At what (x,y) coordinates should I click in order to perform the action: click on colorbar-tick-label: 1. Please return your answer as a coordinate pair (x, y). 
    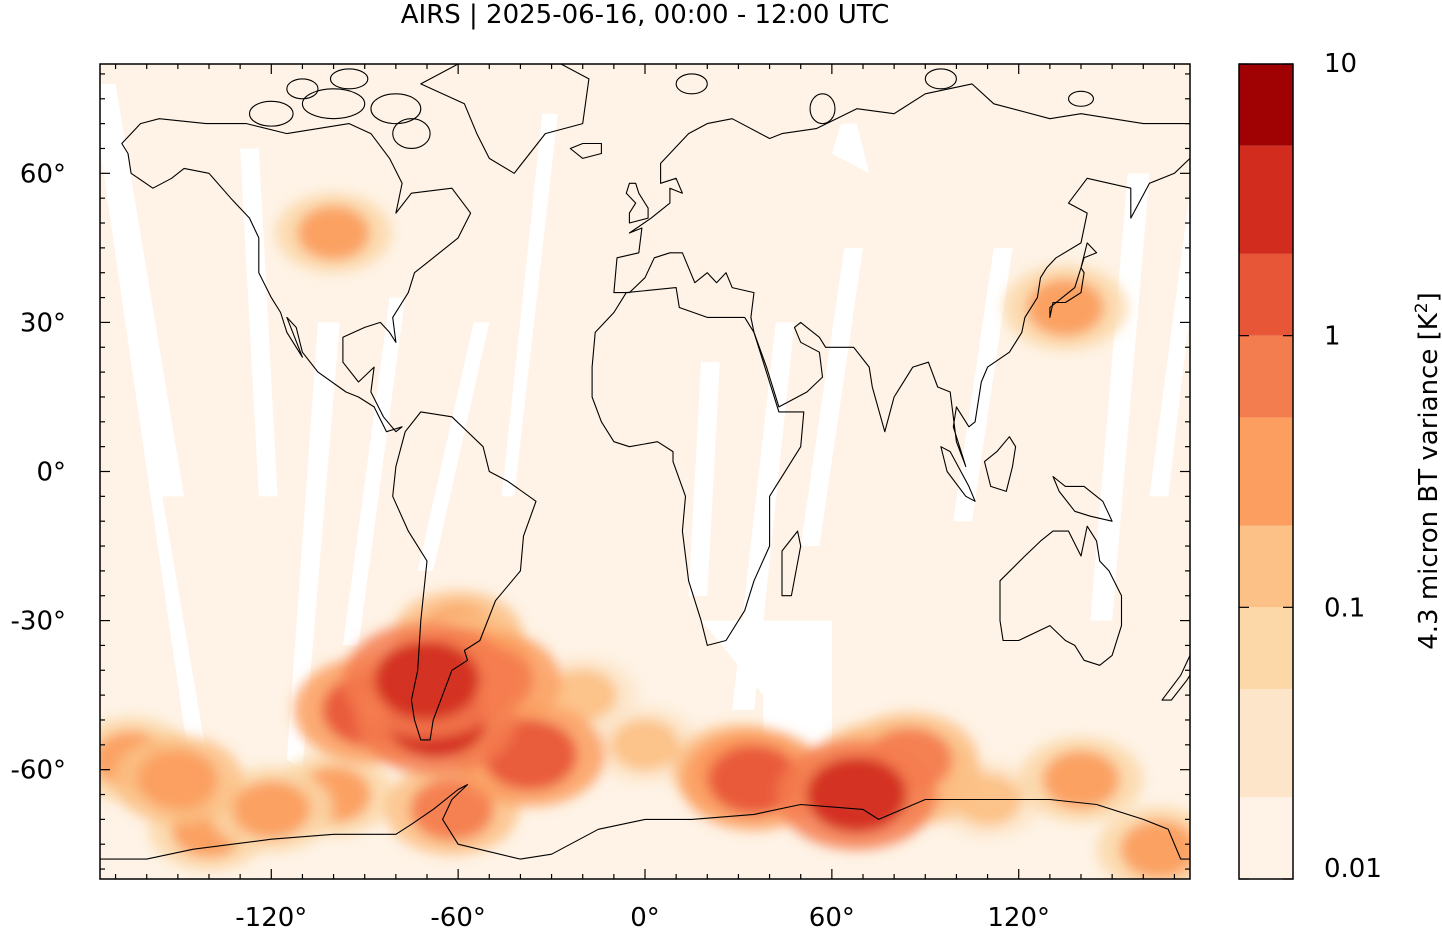
    Looking at the image, I should click on (1332, 337).